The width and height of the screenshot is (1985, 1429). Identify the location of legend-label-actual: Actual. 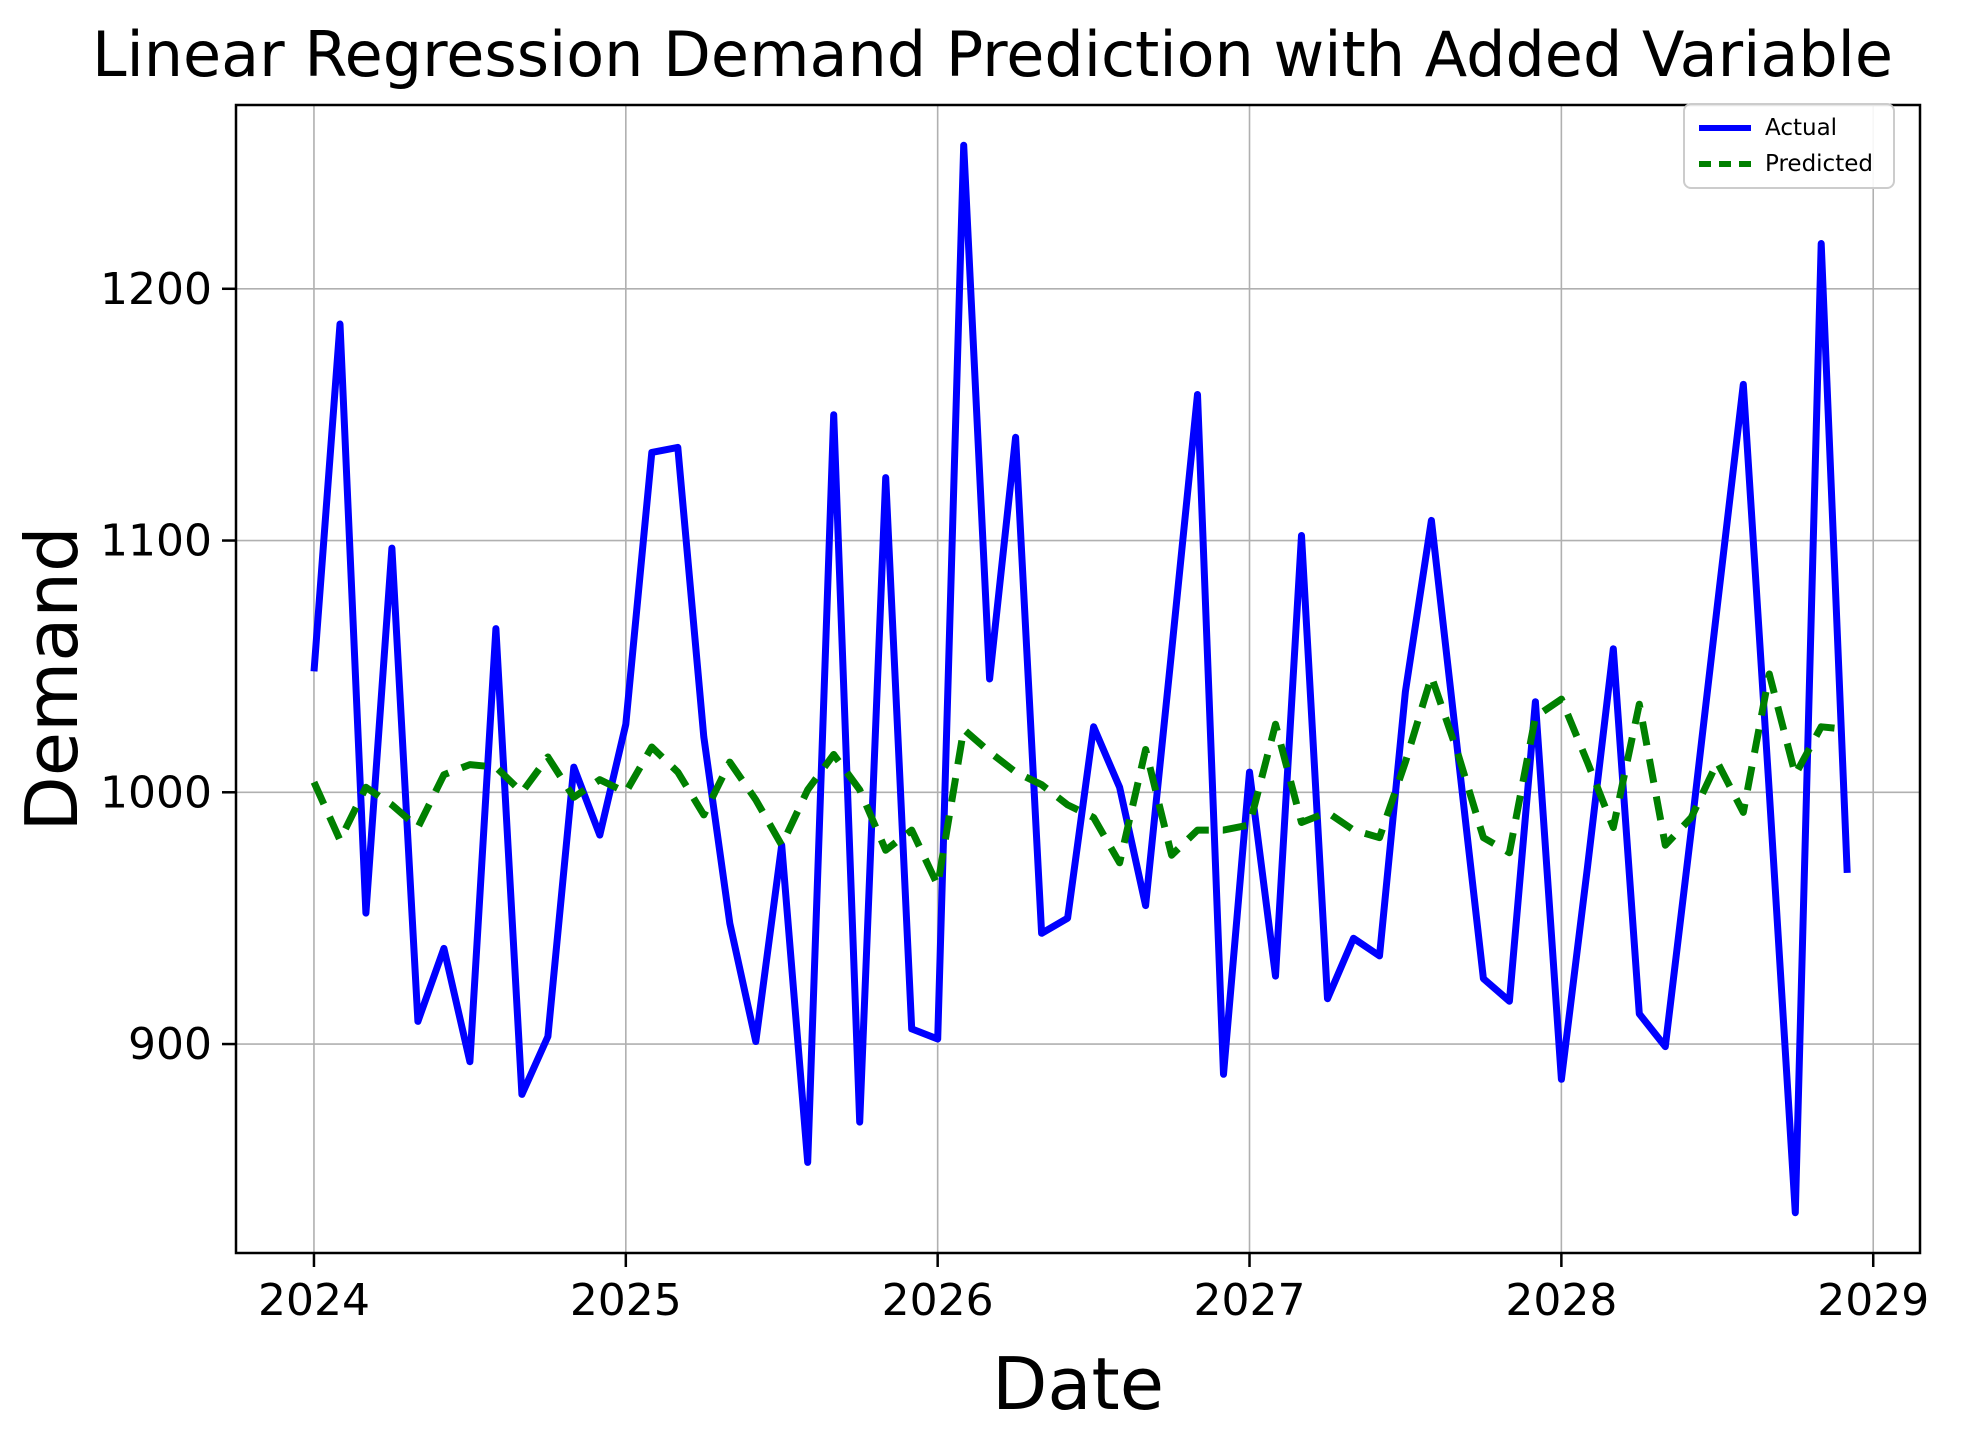
(1801, 127).